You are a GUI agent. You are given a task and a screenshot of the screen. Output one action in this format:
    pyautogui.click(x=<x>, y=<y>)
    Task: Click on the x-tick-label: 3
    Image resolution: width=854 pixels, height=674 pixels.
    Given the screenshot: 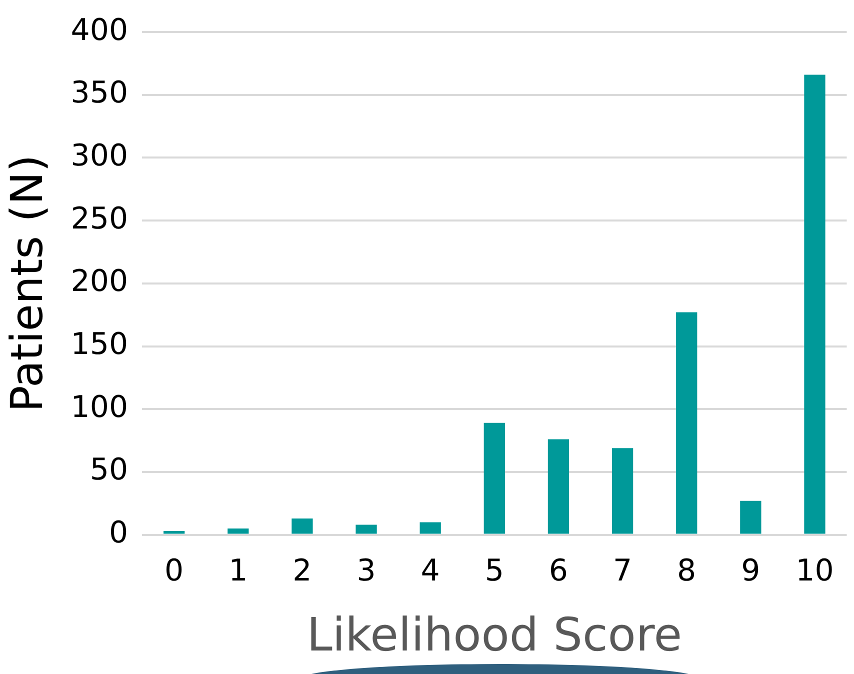 What is the action you would take?
    pyautogui.click(x=366, y=571)
    